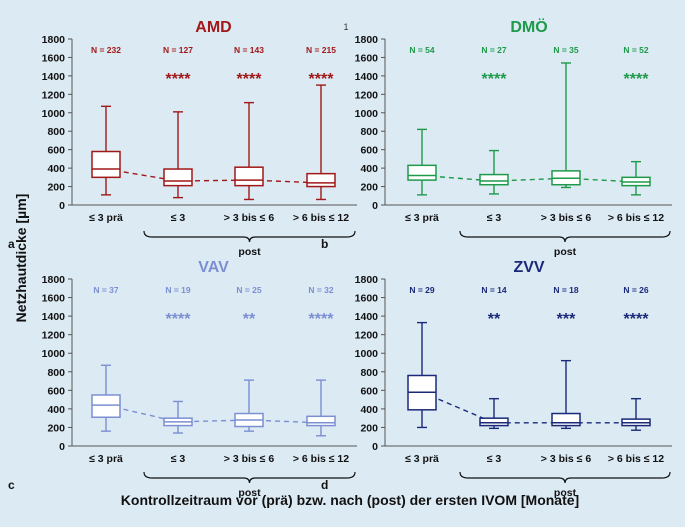  What do you see at coordinates (324, 485) in the screenshot?
I see `panel-letter: d` at bounding box center [324, 485].